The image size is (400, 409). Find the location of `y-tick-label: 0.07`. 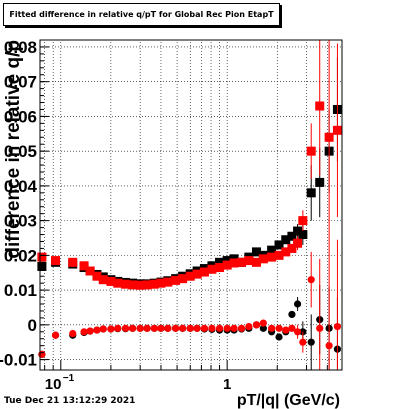

y-tick-label: 0.07 is located at coordinates (20, 82).